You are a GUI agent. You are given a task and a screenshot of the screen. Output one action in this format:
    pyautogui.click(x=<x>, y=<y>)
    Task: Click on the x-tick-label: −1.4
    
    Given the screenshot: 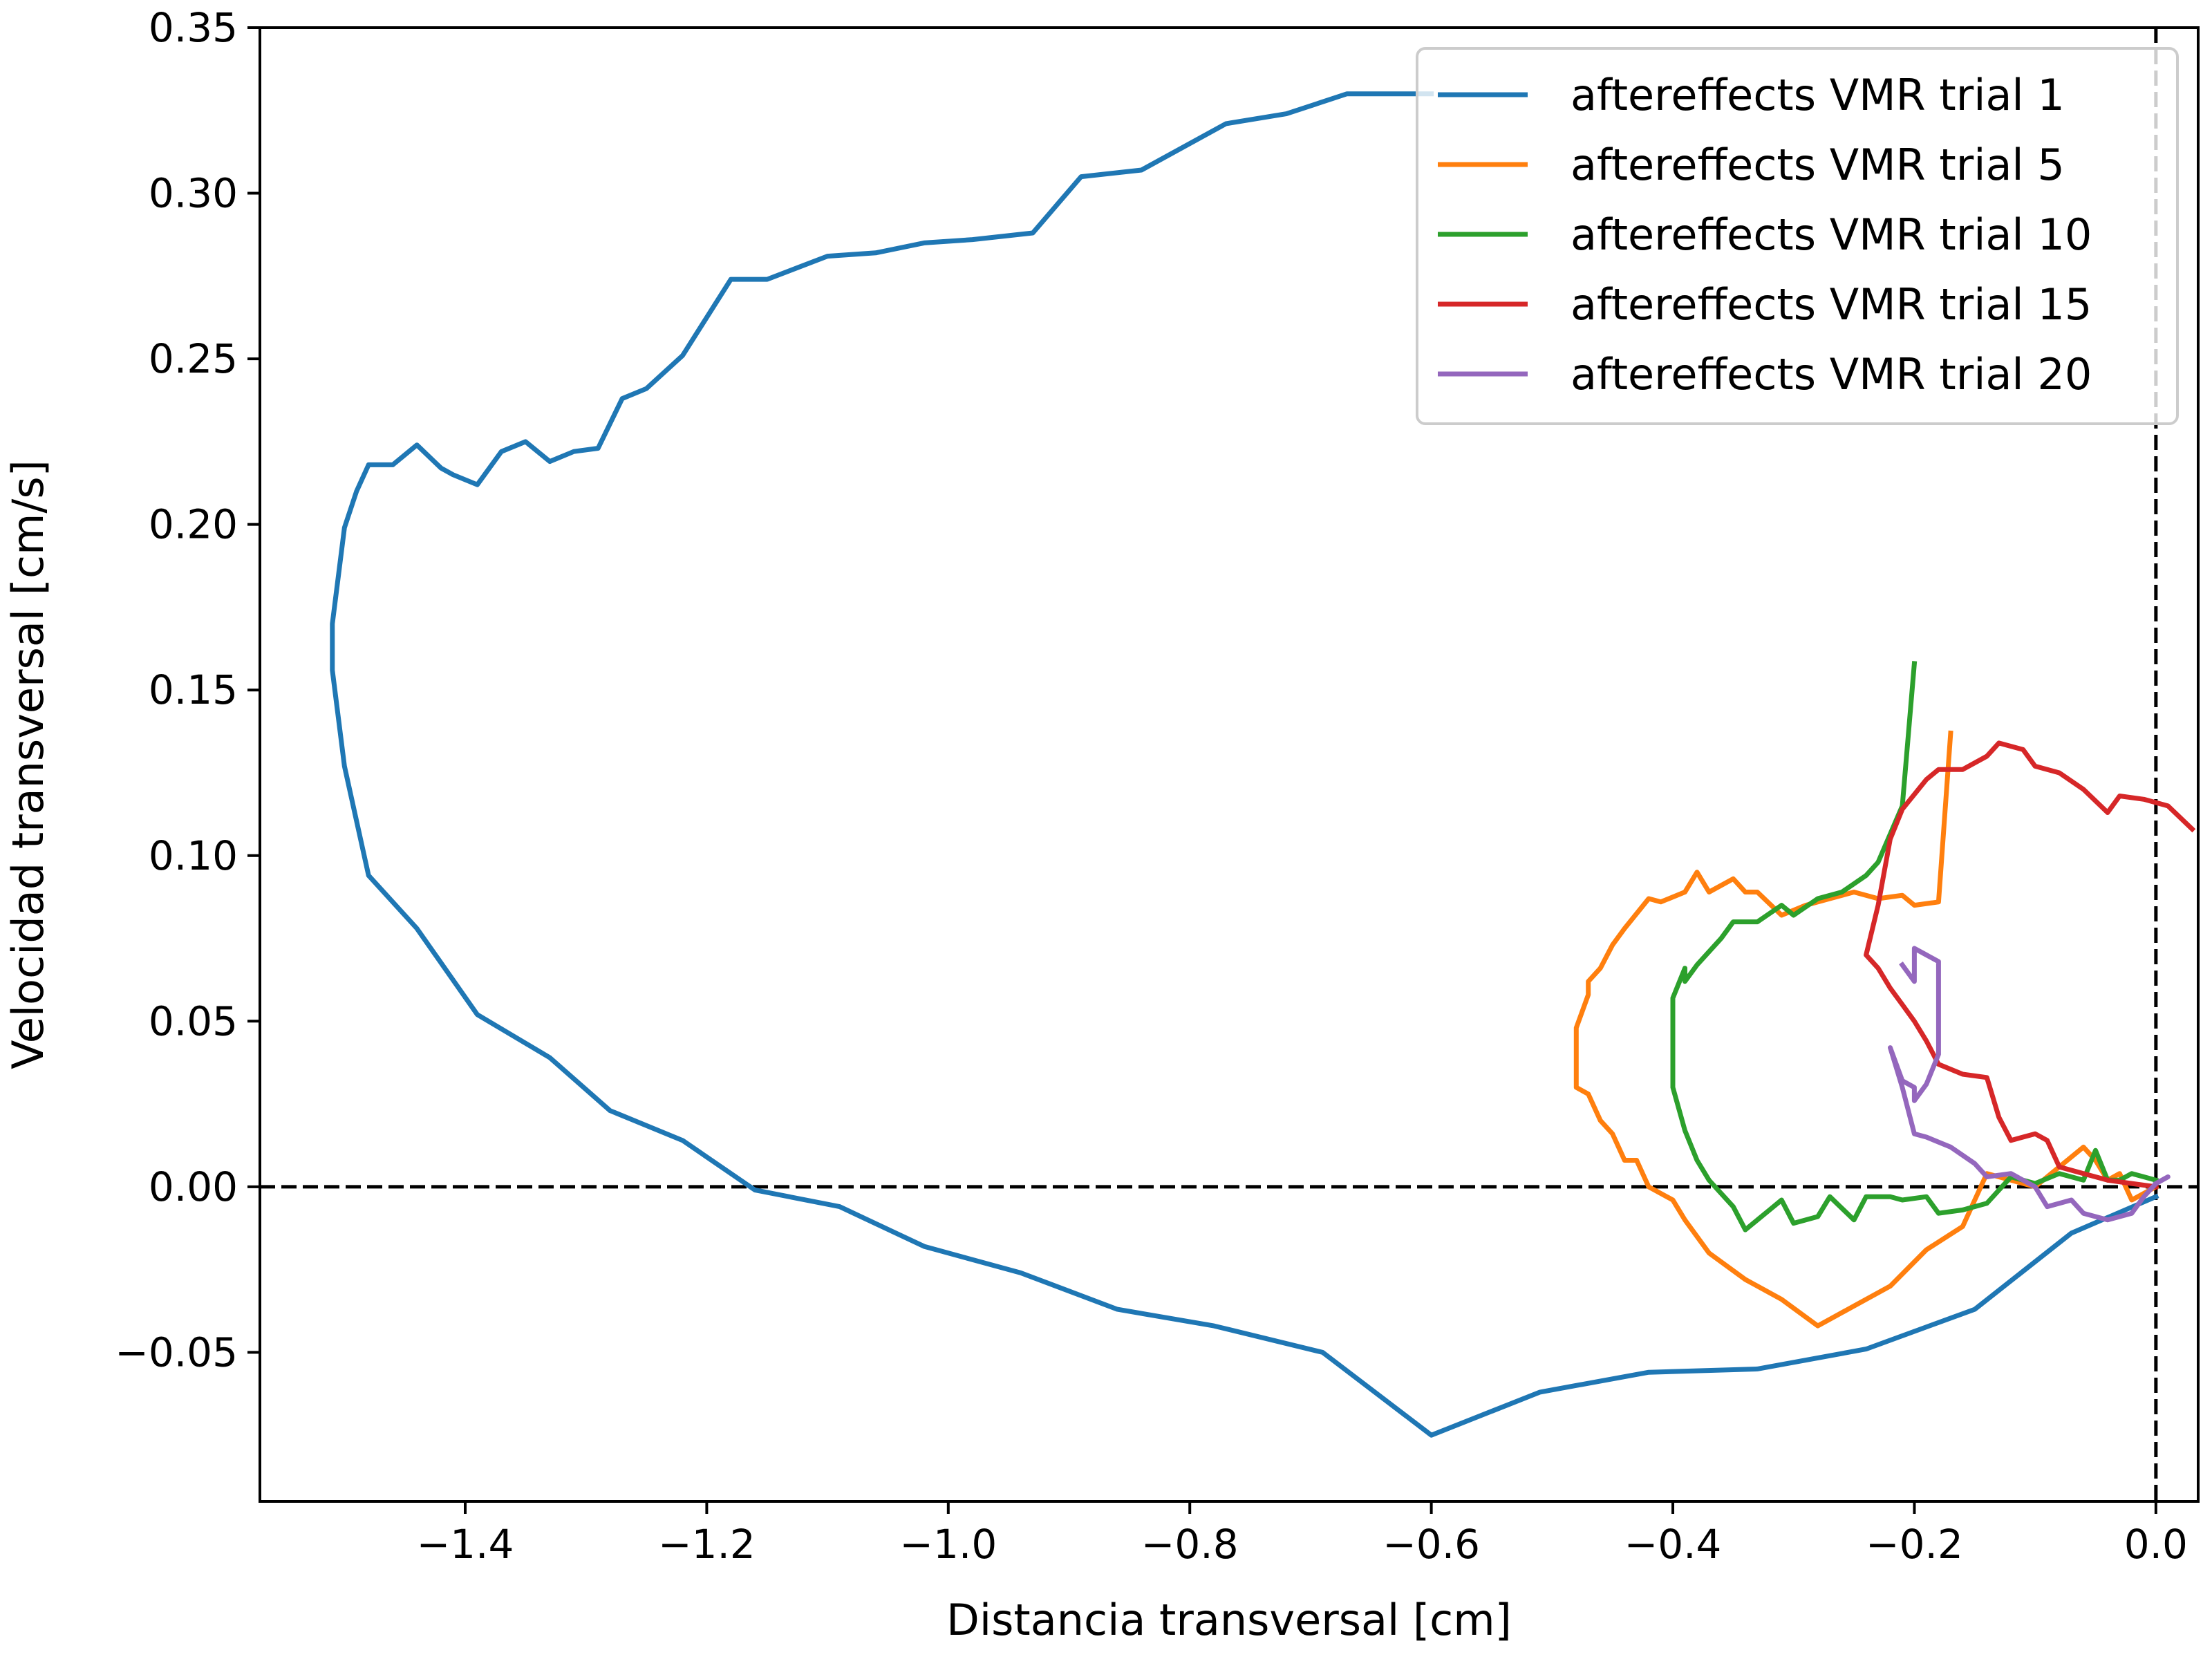 What is the action you would take?
    pyautogui.click(x=466, y=1544)
    